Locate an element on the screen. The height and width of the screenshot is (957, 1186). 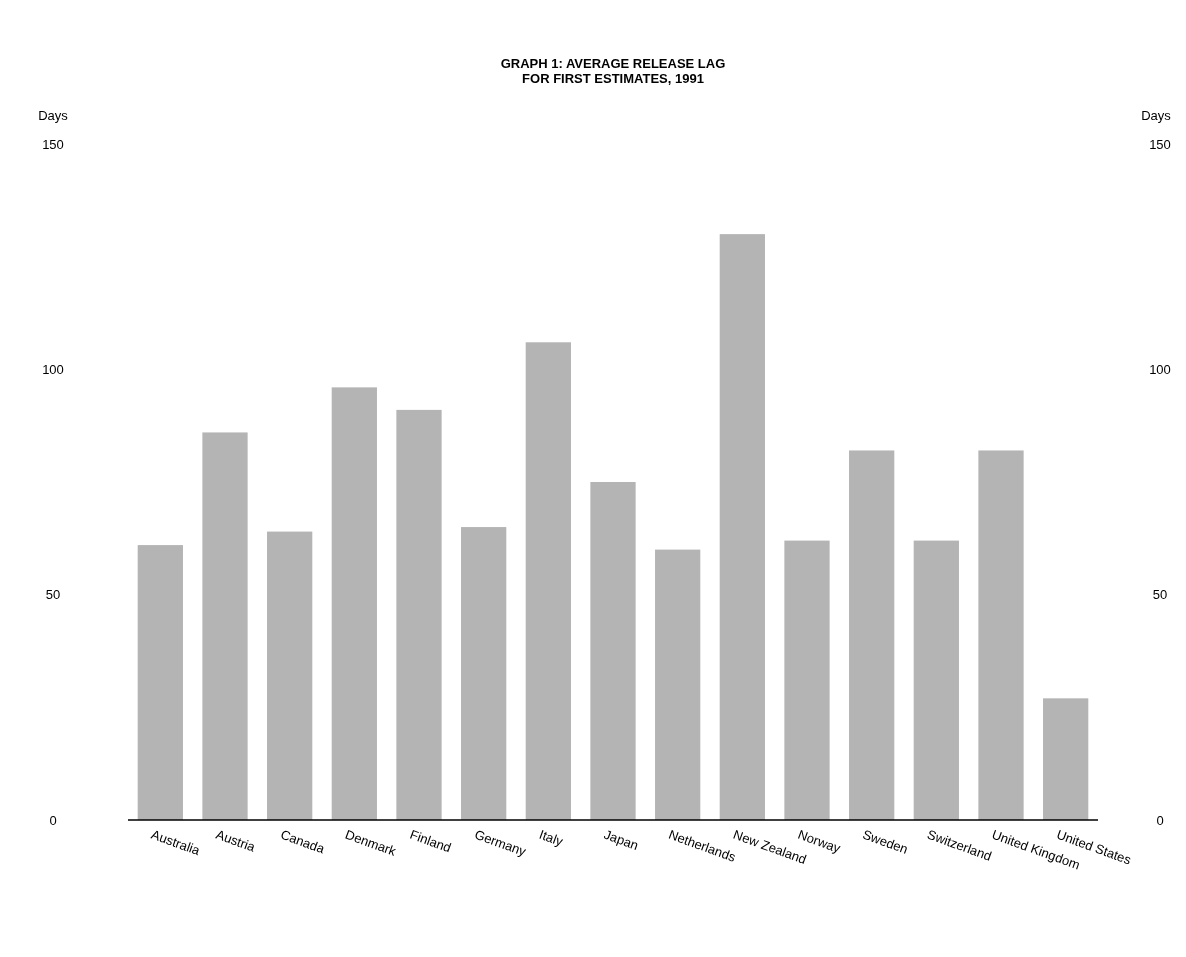
y2-tick-label: 50 is located at coordinates (1160, 595).